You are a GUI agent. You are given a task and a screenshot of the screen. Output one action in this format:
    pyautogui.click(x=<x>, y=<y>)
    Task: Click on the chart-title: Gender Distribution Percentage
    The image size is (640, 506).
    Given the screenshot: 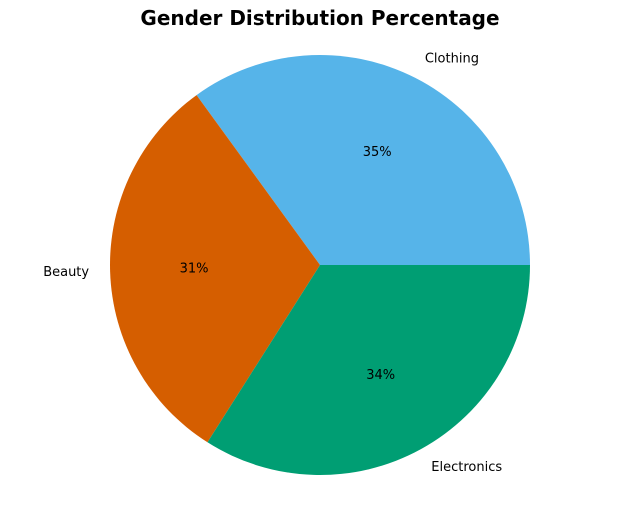 What is the action you would take?
    pyautogui.click(x=320, y=18)
    